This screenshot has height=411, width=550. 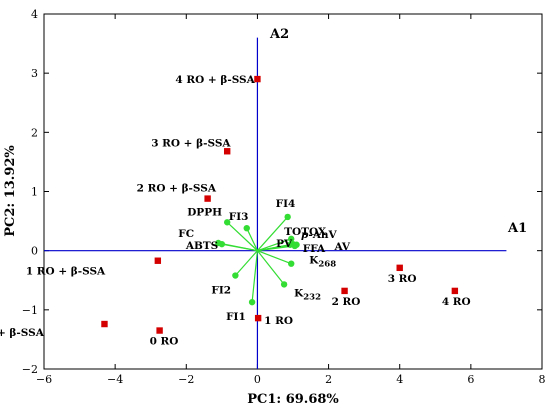 What do you see at coordinates (242, 236) in the screenshot?
I see `loading-vector-dpph` at bounding box center [242, 236].